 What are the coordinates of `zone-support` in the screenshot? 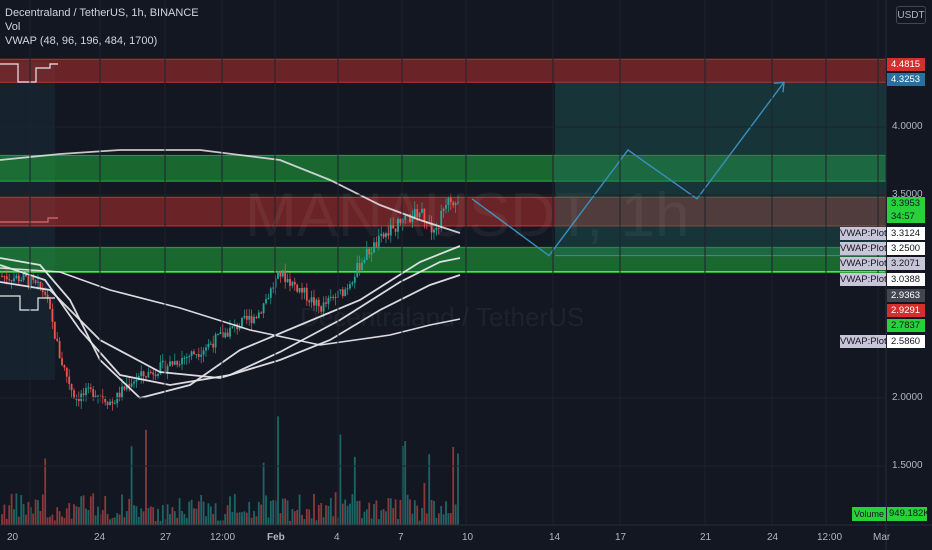 It's located at (443, 168).